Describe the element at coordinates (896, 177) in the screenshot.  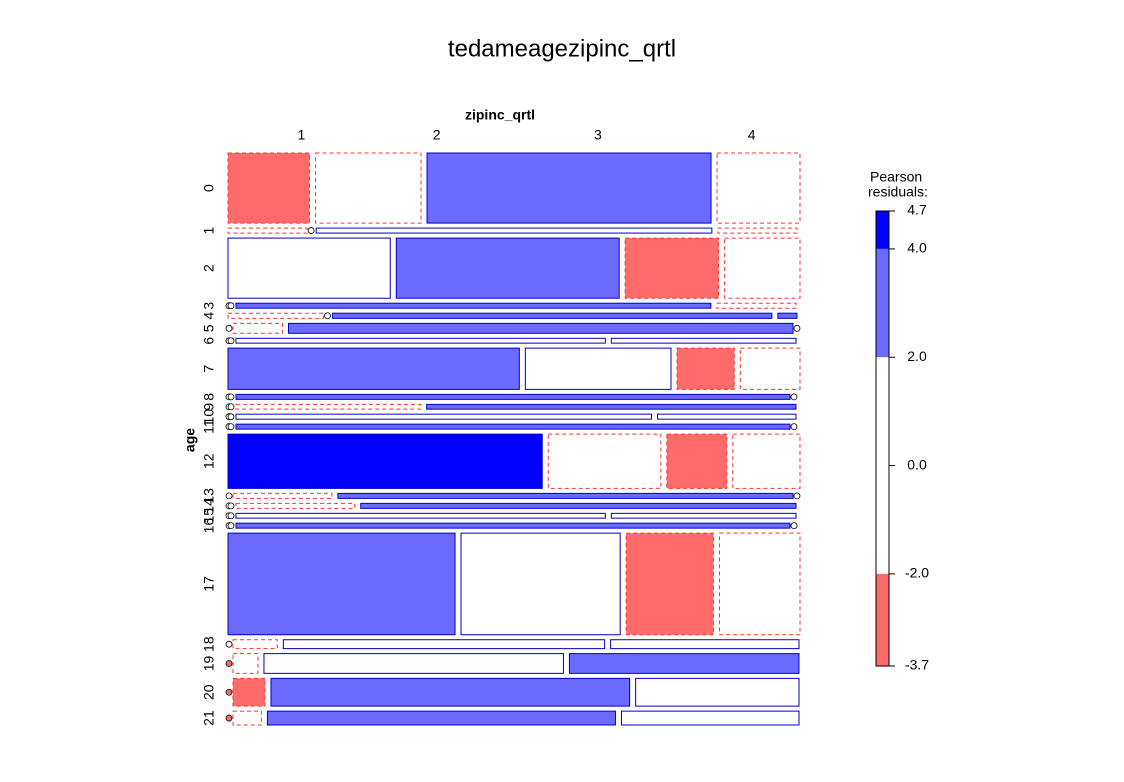
I see `legend-title: Pearson` at that location.